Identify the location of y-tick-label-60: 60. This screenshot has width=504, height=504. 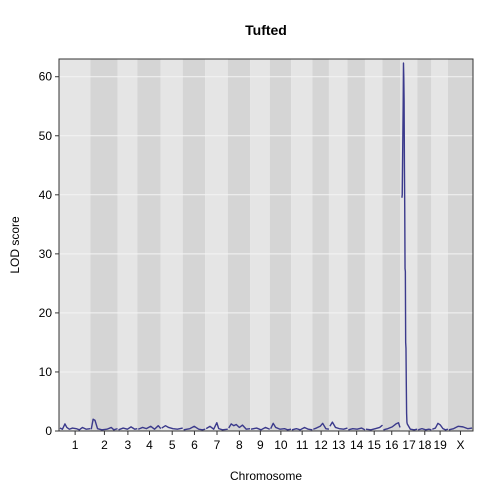
(46, 77).